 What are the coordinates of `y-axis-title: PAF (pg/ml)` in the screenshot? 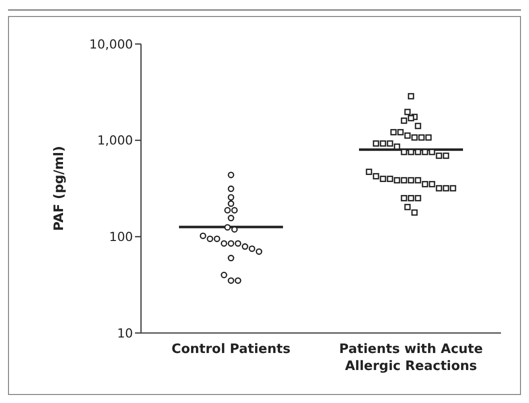 It's located at (59, 189).